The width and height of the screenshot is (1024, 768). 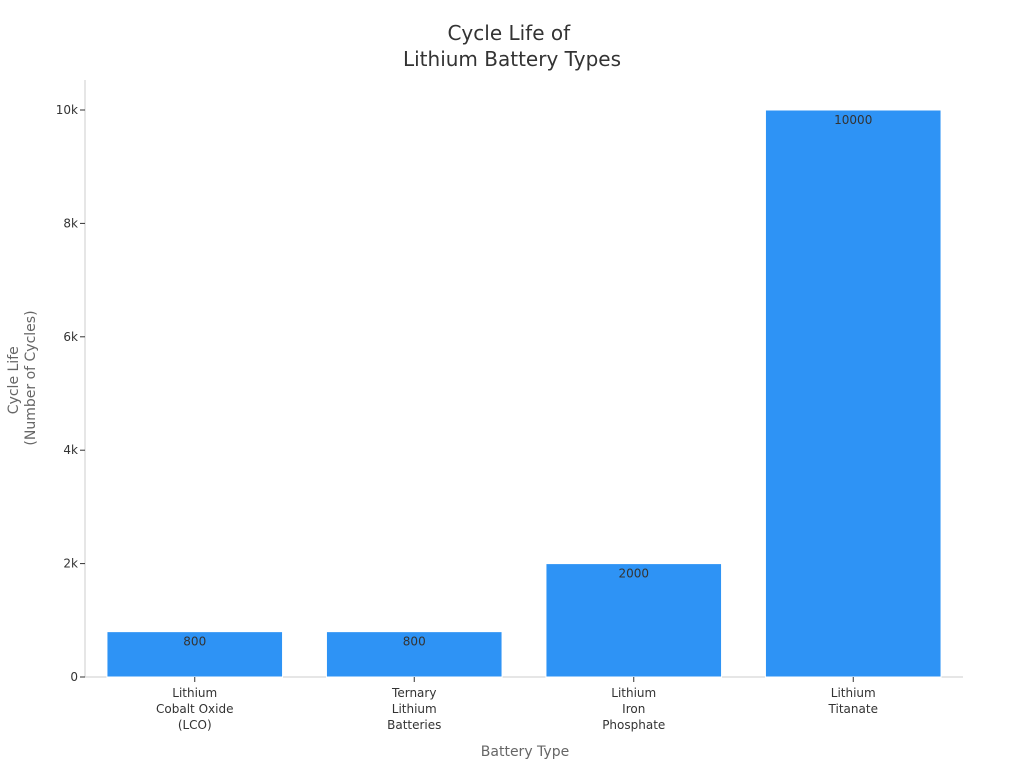 I want to click on x-tick-label-line: Iron, so click(x=633, y=709).